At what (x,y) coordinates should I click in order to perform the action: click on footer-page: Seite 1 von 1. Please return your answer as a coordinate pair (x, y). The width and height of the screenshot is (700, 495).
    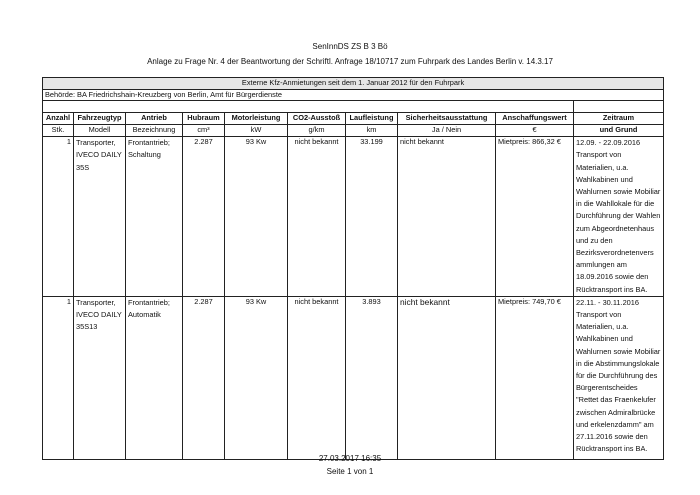
    Looking at the image, I should click on (350, 471).